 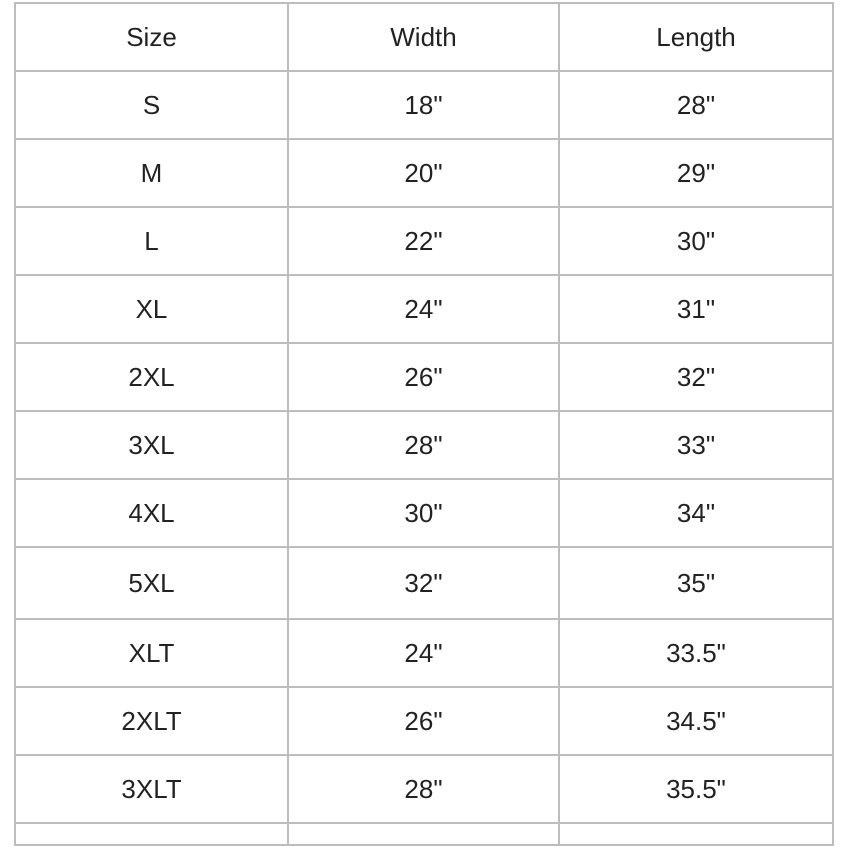 I want to click on length-cell: 34.5", so click(x=696, y=721).